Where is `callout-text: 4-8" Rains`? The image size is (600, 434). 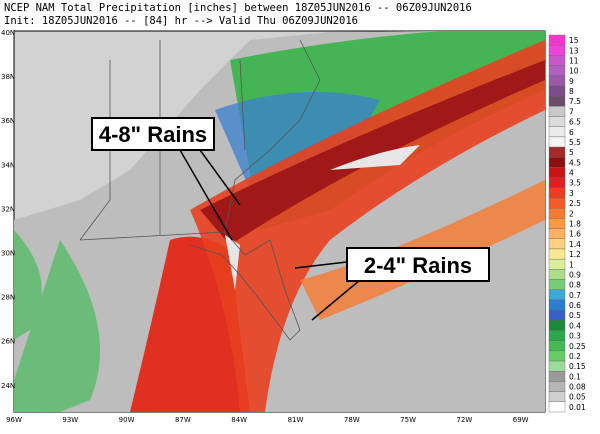
callout-text: 4-8" Rains is located at coordinates (153, 134).